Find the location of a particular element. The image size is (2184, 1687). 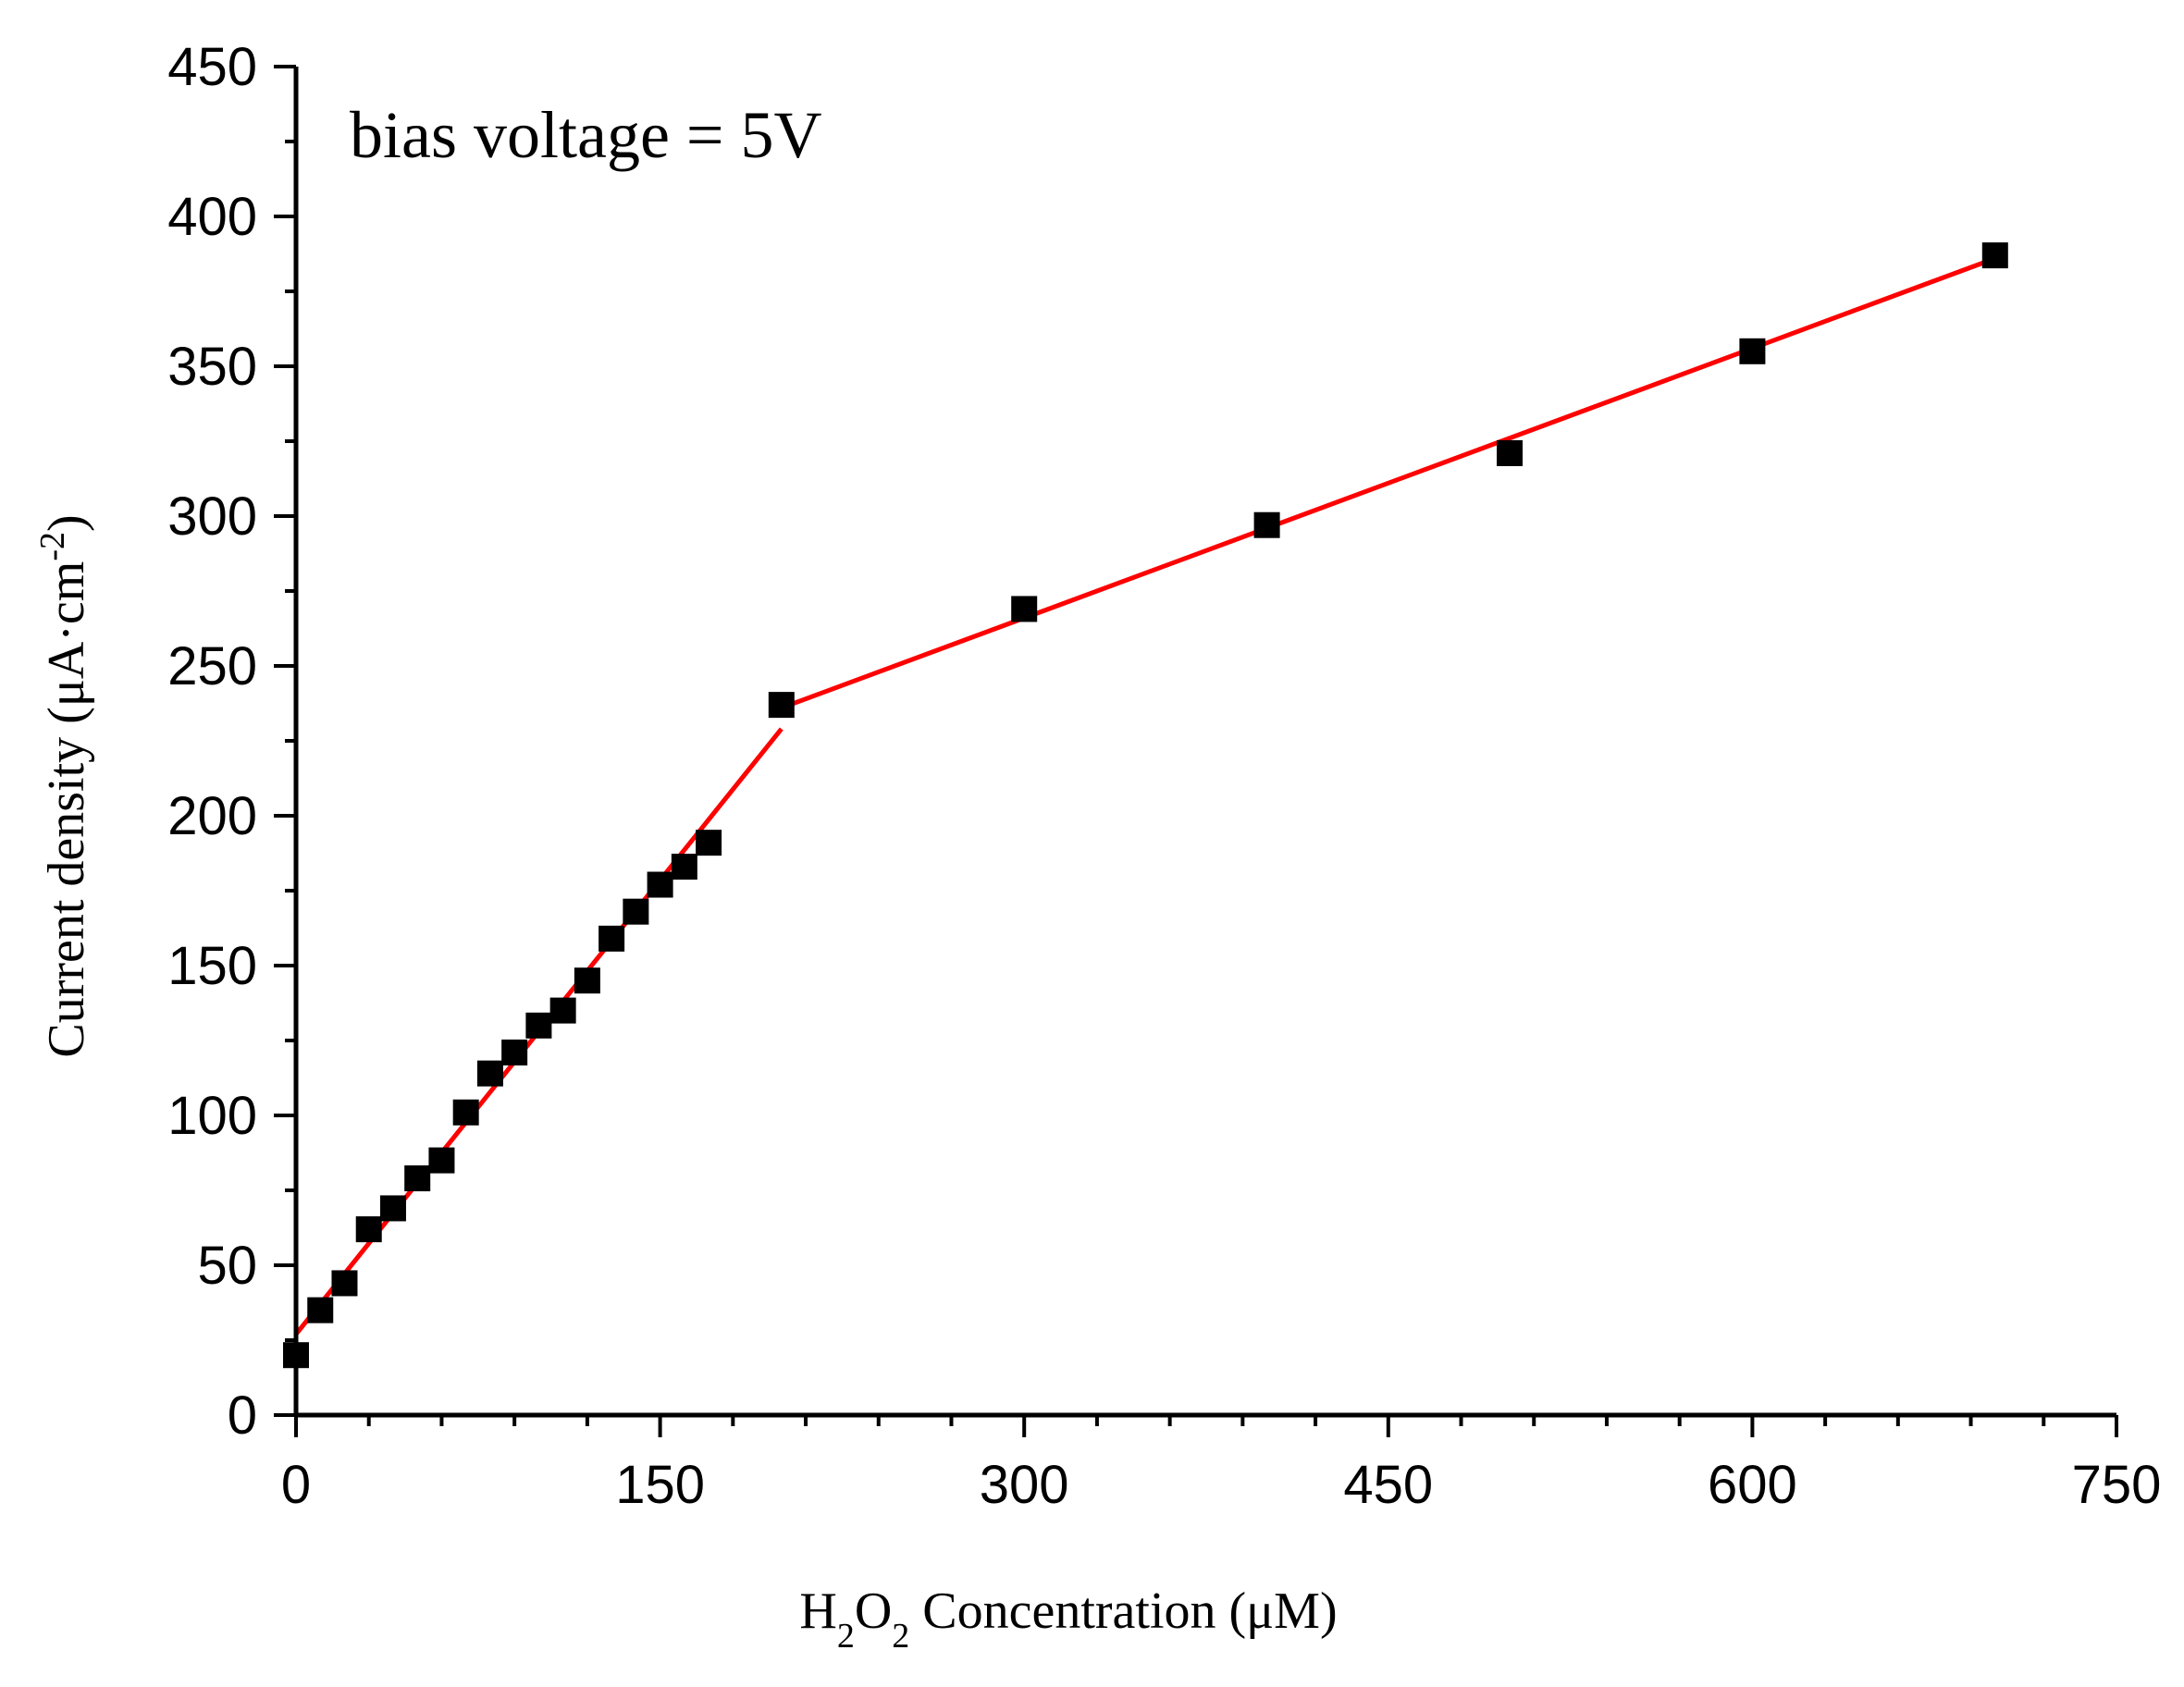

y-tick-label: 300 is located at coordinates (212, 516).